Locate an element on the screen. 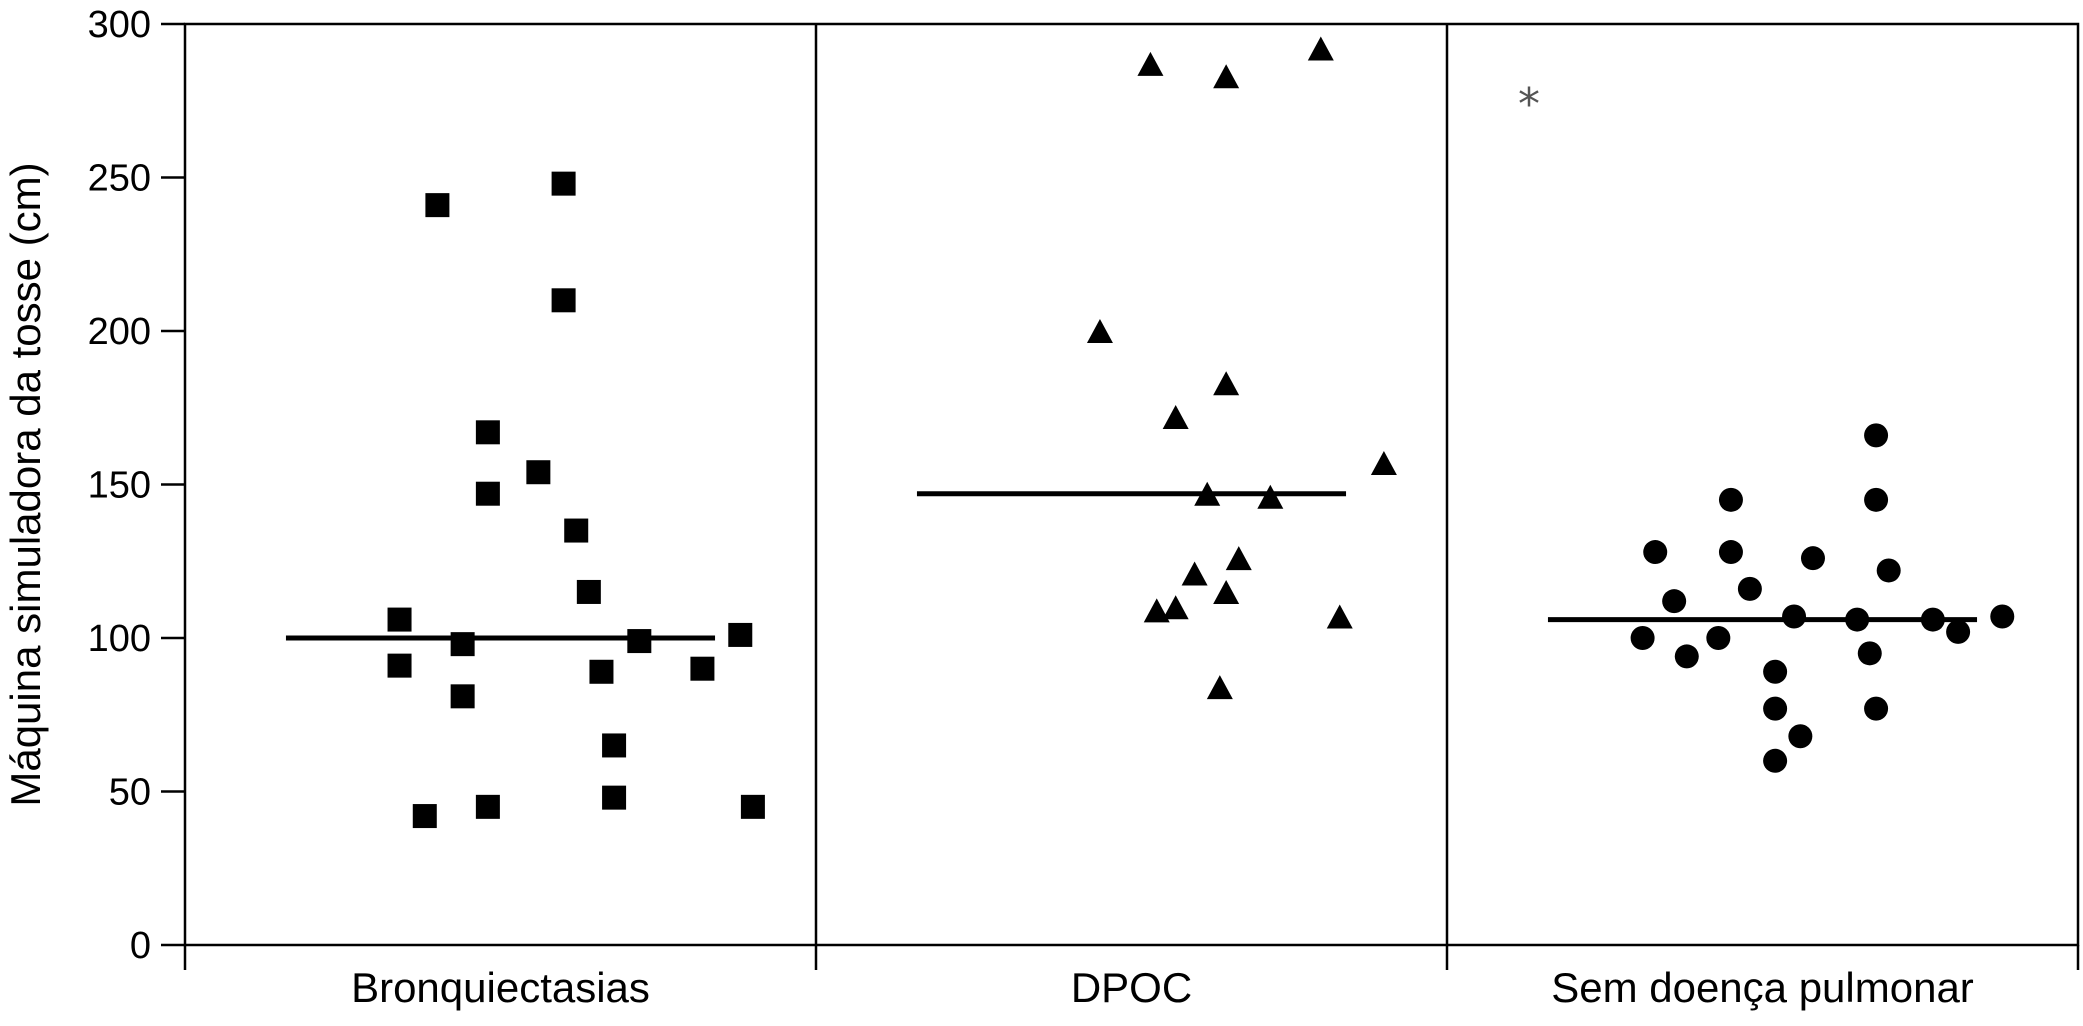  series-circle is located at coordinates (1781, 598).